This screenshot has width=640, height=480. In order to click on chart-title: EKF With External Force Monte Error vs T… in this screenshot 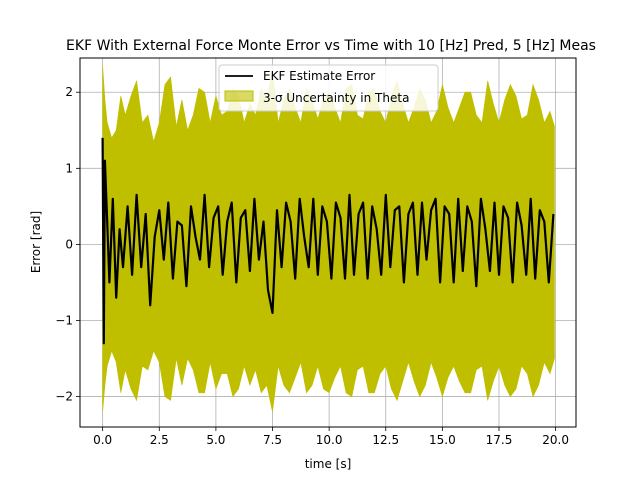, I will do `click(331, 46)`.